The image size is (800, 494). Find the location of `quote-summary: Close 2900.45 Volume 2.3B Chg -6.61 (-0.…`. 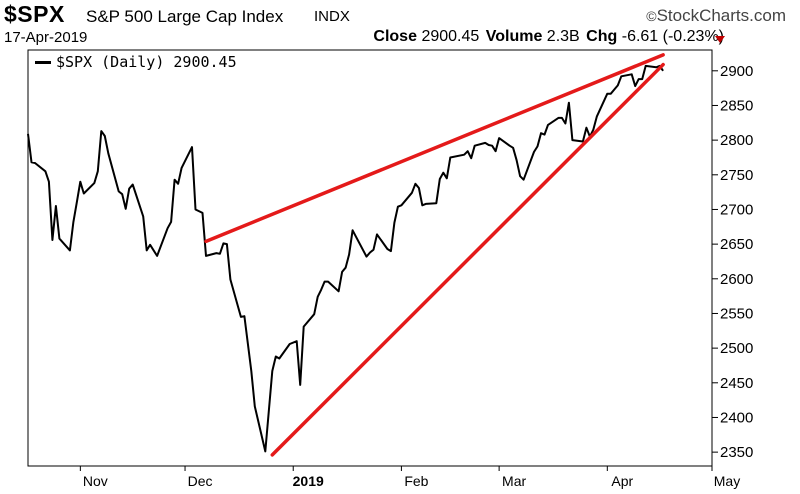

quote-summary: Close 2900.45 Volume 2.3B Chg -6.61 (-0.… is located at coordinates (549, 37).